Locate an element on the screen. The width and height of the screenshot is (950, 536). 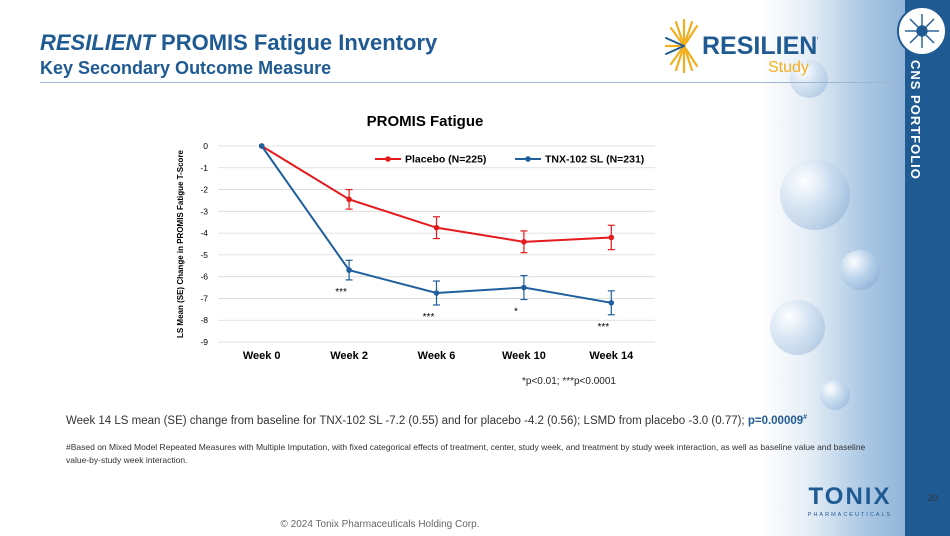
tonix-logo: TONIX PHARMACEUTICALS is located at coordinates (850, 500).